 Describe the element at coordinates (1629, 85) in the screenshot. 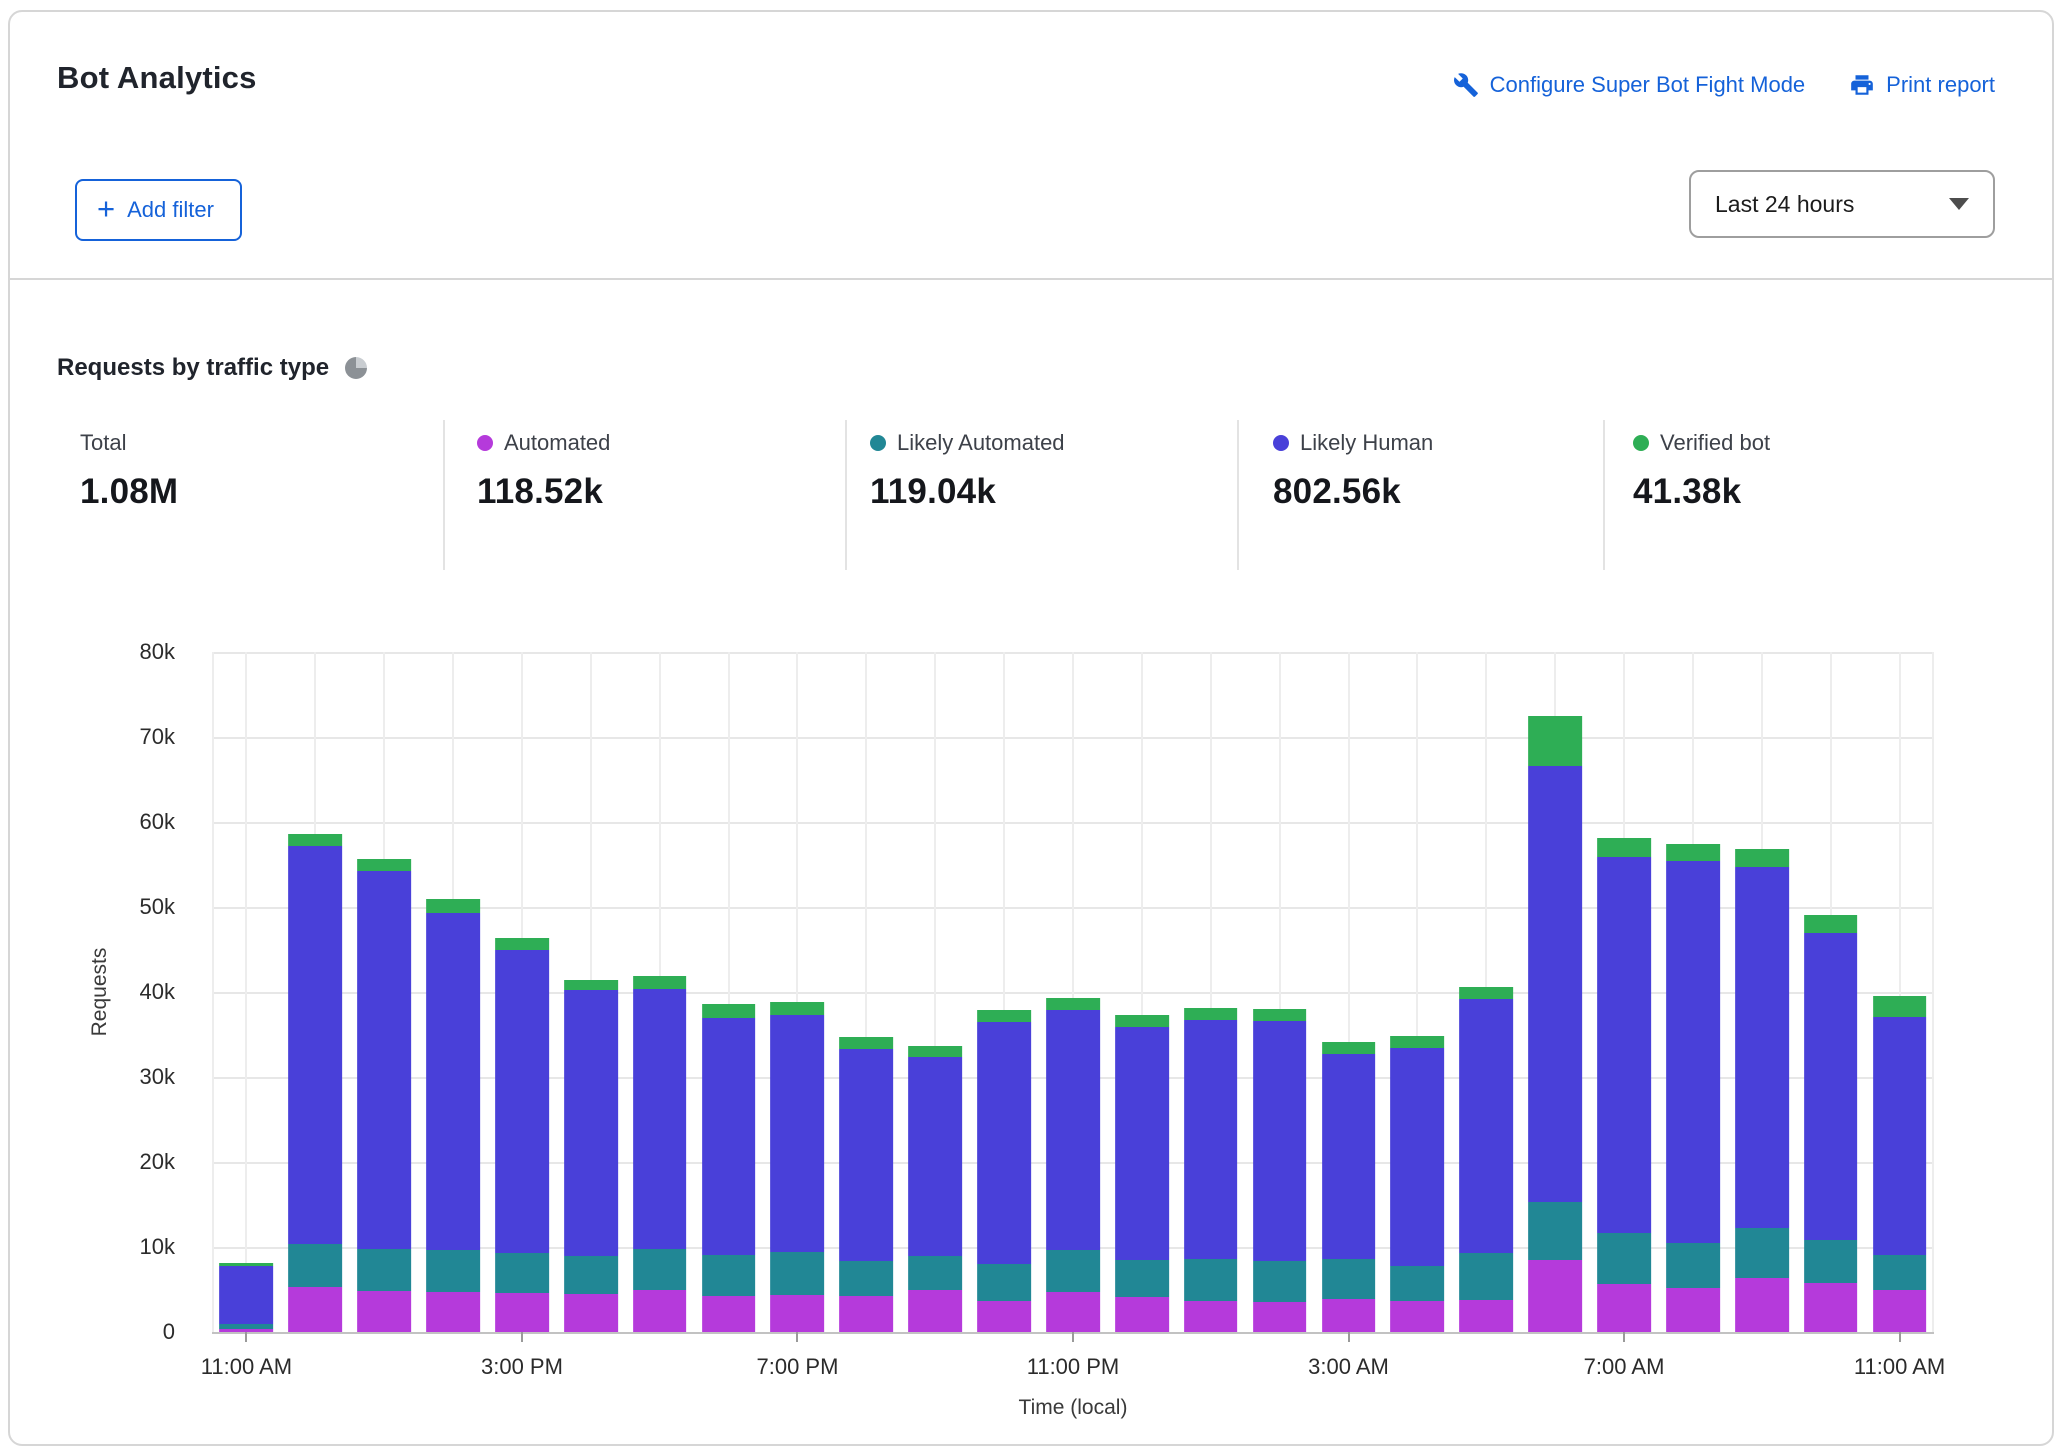

I see `configure-super-bot-fight-mode-link: Configure Super Bot Fight Mode` at that location.